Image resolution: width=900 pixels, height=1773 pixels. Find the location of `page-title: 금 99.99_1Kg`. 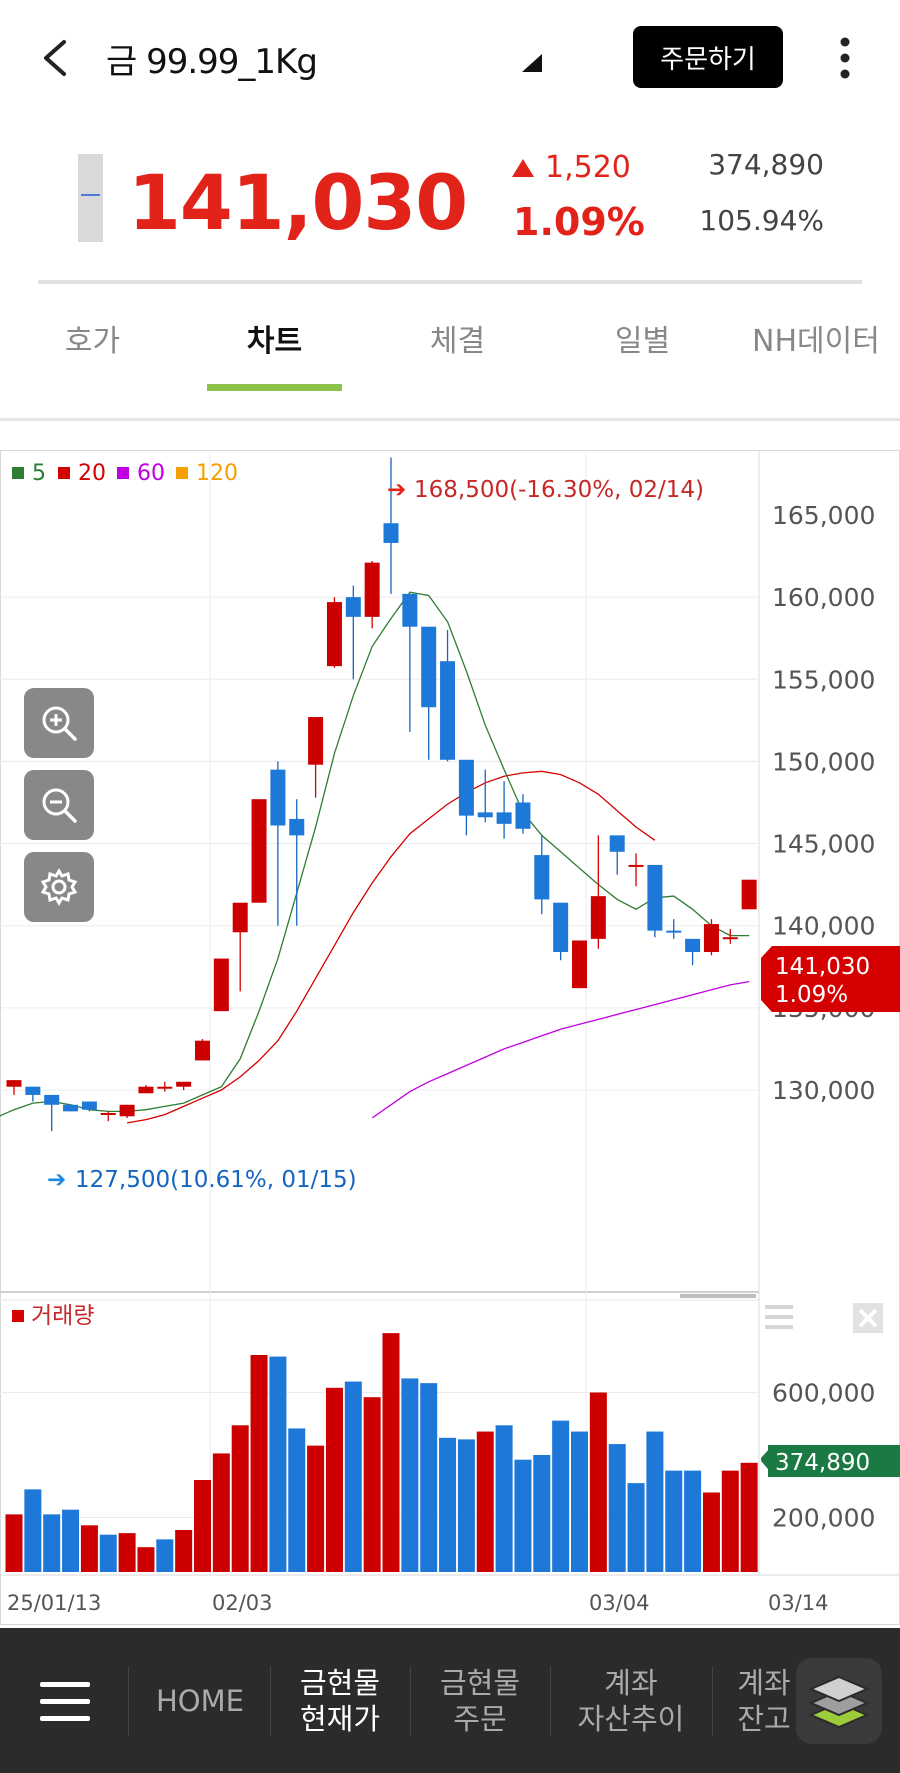

page-title: 금 99.99_1Kg is located at coordinates (212, 62).